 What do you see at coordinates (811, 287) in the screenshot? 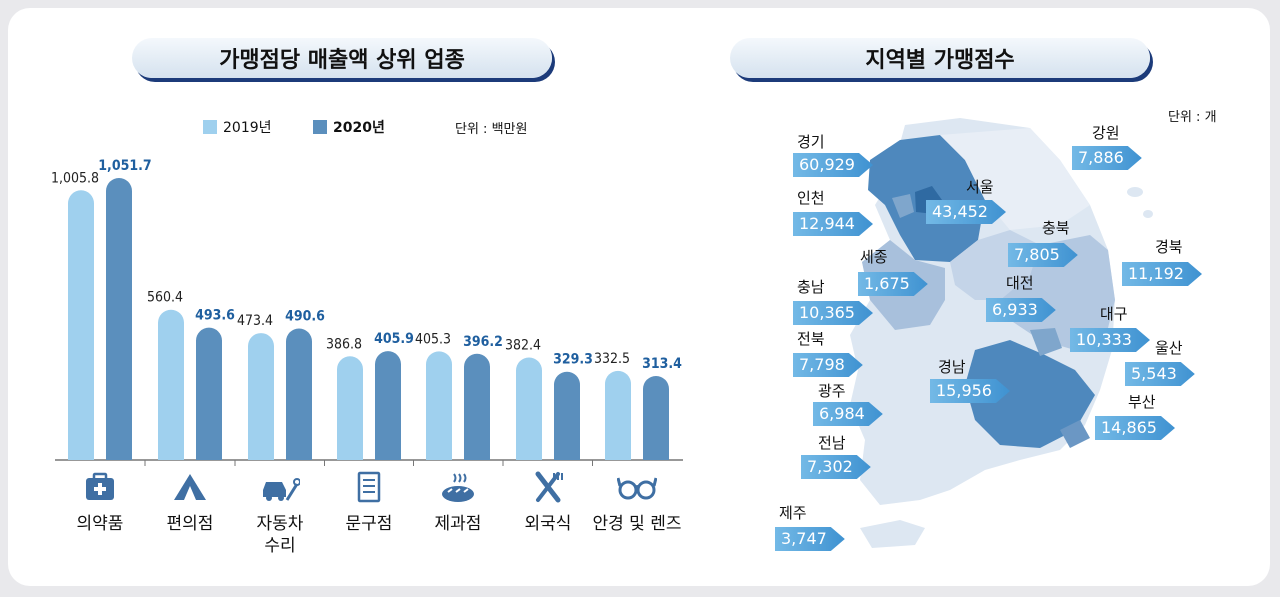
I see `region-name: 충남` at bounding box center [811, 287].